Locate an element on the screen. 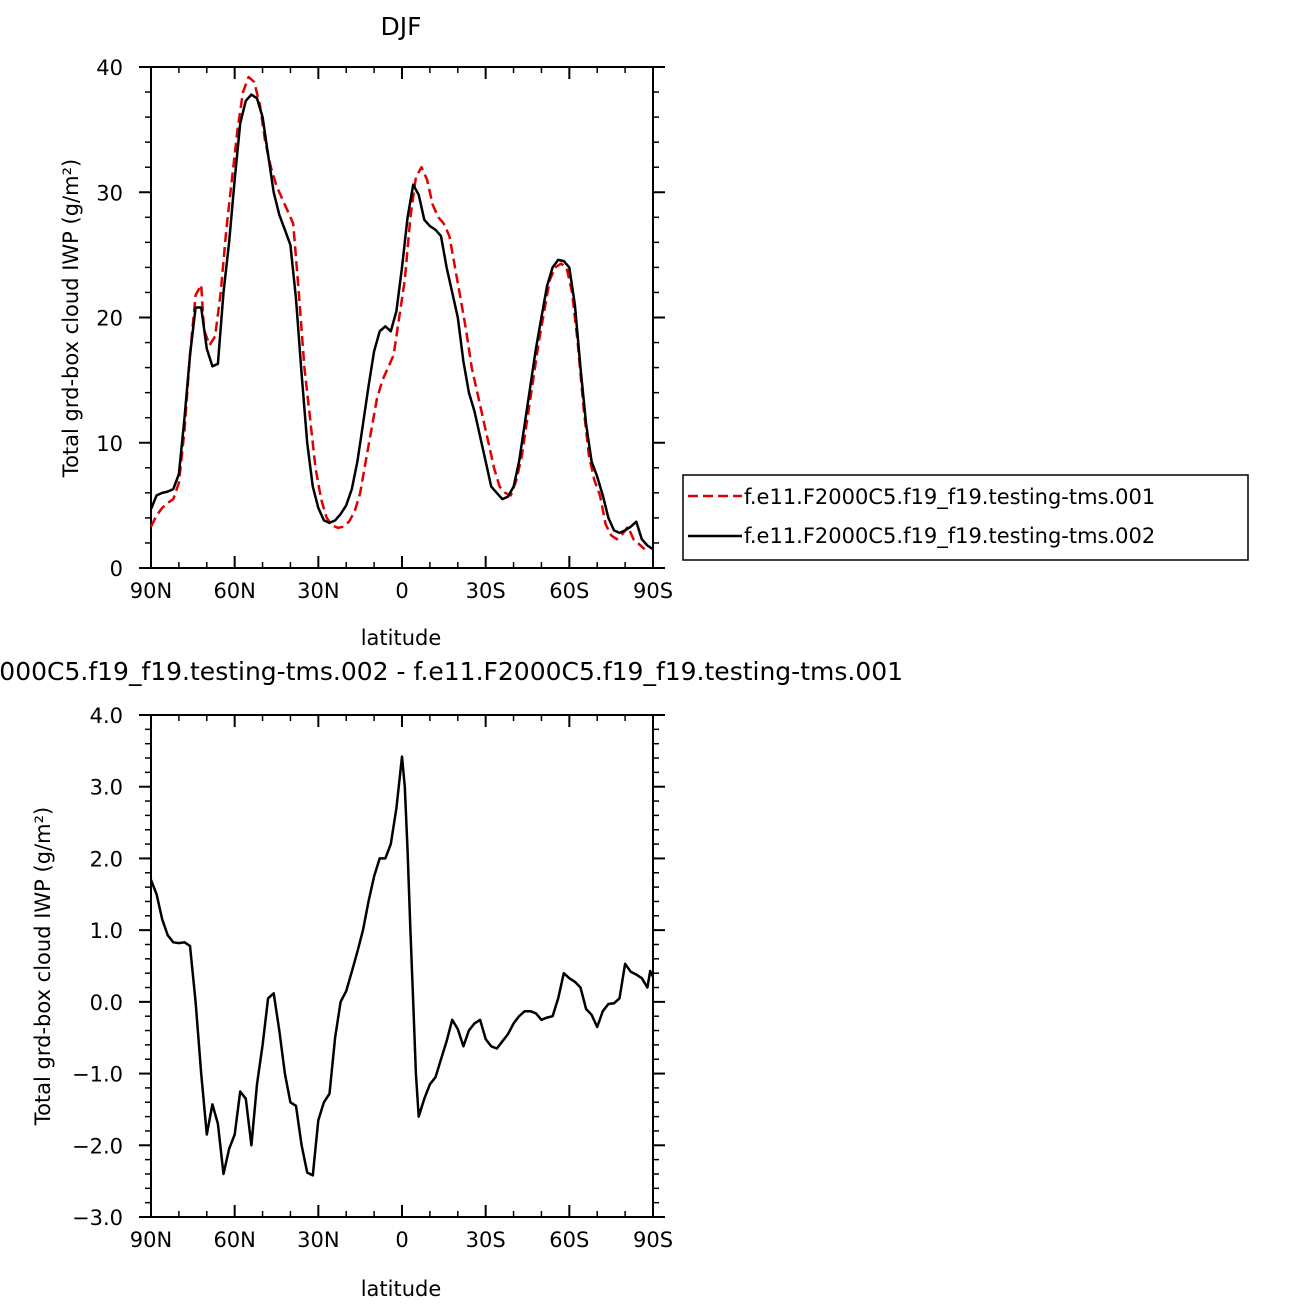 The height and width of the screenshot is (1308, 1305). top-chart-lines is located at coordinates (401, 313).